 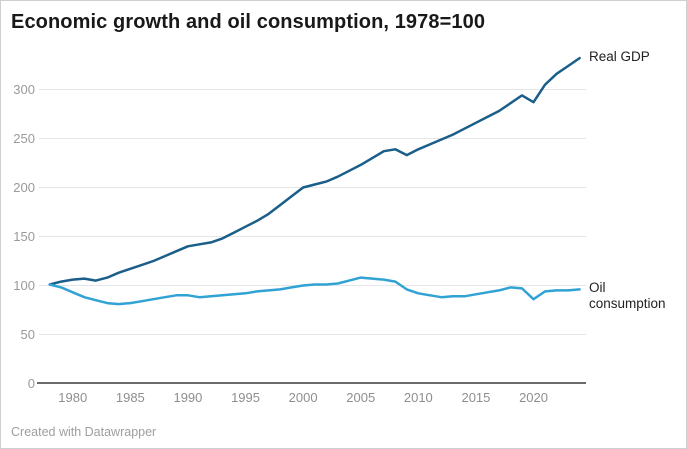 I want to click on y-tick-label: 200, so click(x=24, y=187).